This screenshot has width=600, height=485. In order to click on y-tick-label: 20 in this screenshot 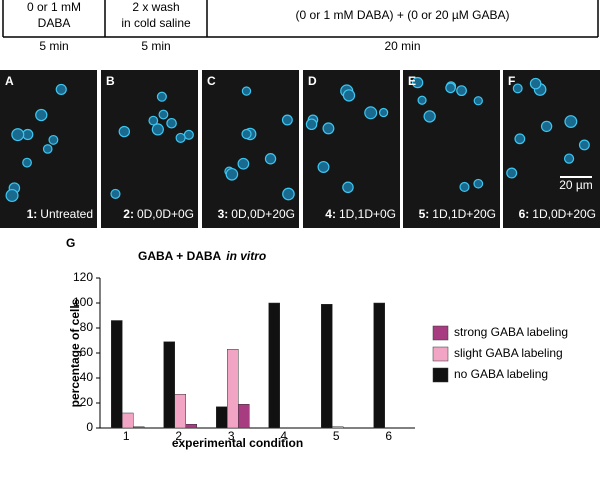, I will do `click(87, 402)`.